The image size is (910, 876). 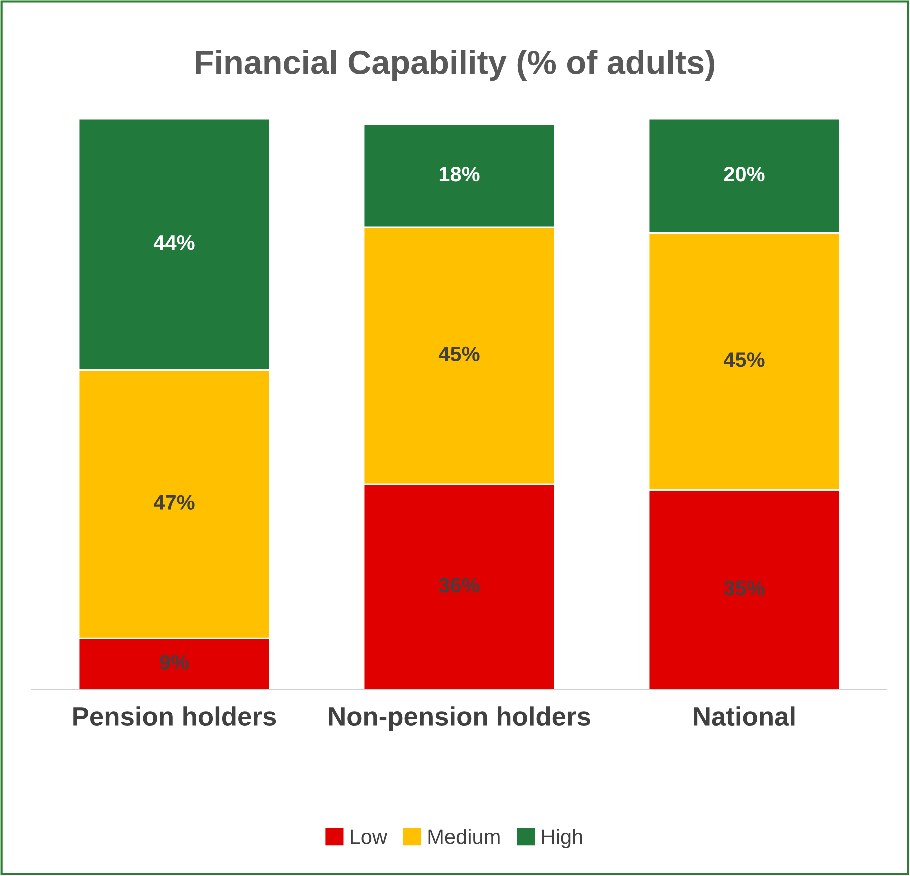 What do you see at coordinates (744, 588) in the screenshot?
I see `data-label: 35%` at bounding box center [744, 588].